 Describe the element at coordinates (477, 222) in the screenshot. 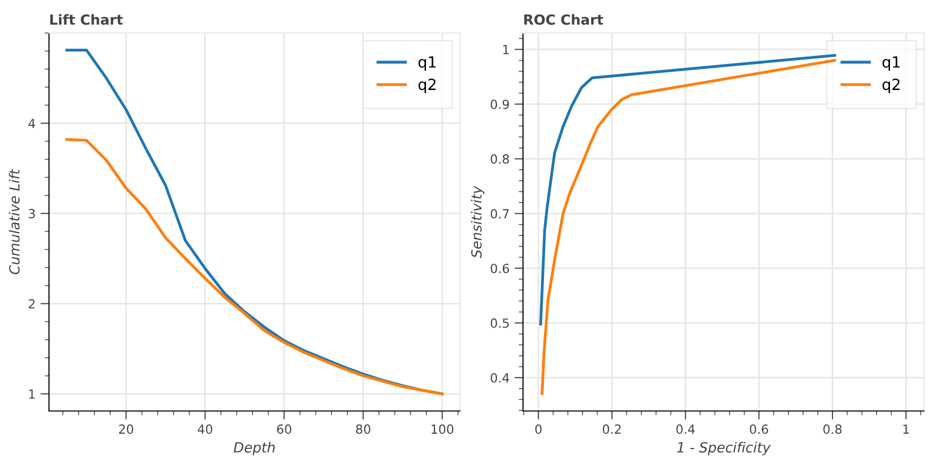

I see `y-axis-title: Sensitivity` at that location.